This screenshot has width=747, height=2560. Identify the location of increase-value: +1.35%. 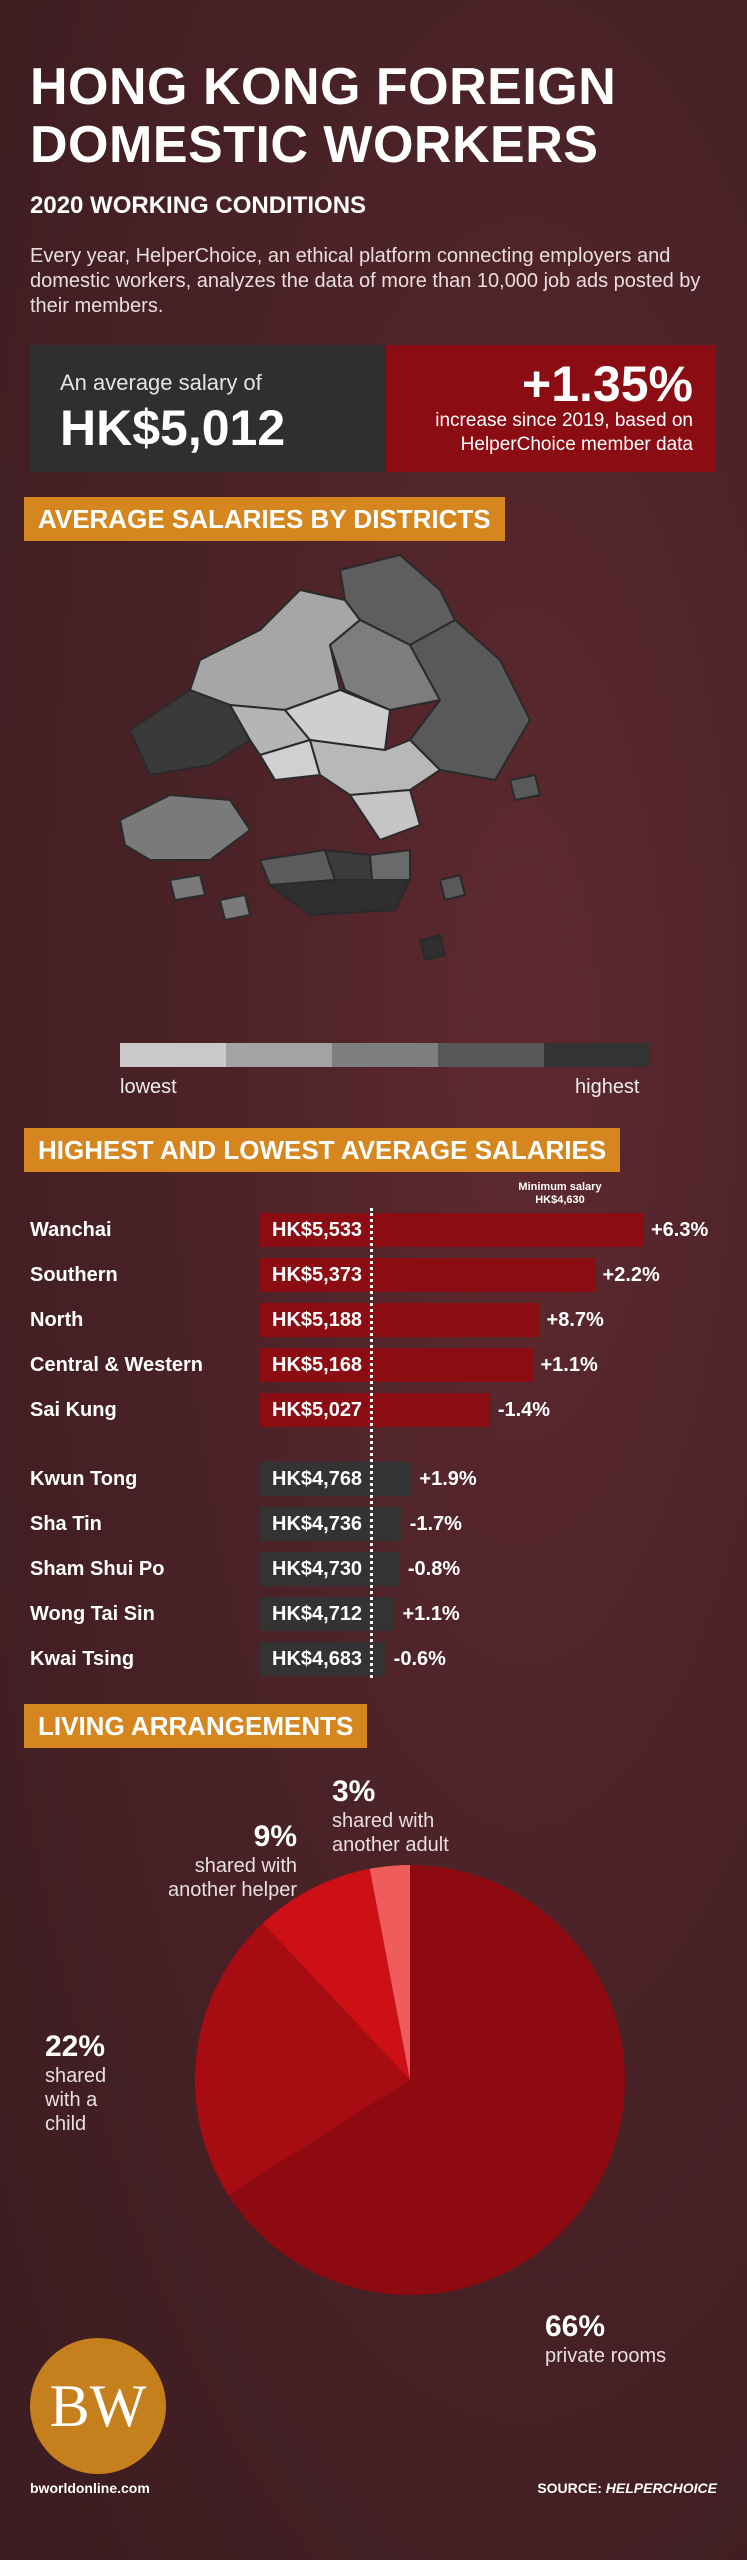
(607, 384).